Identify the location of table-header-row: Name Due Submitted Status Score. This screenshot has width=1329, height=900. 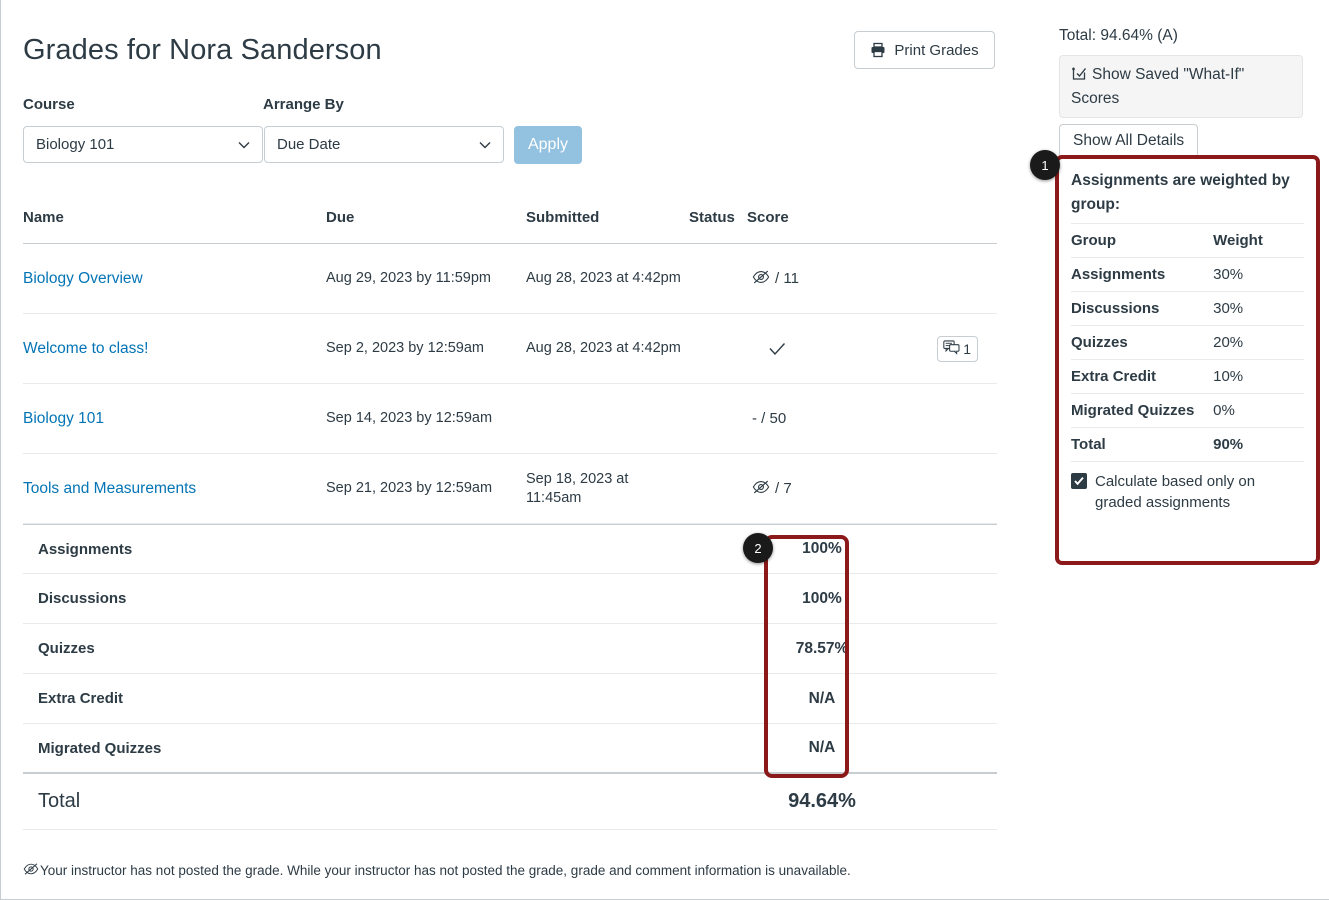
(510, 225).